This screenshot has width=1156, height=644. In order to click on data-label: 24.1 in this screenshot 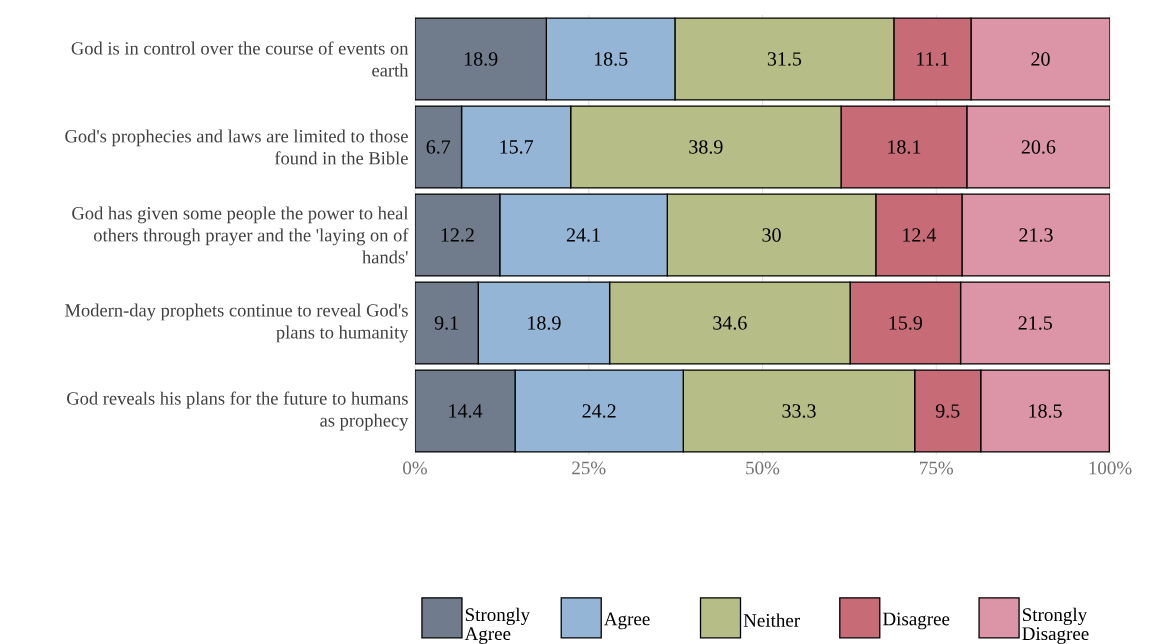, I will do `click(583, 235)`.